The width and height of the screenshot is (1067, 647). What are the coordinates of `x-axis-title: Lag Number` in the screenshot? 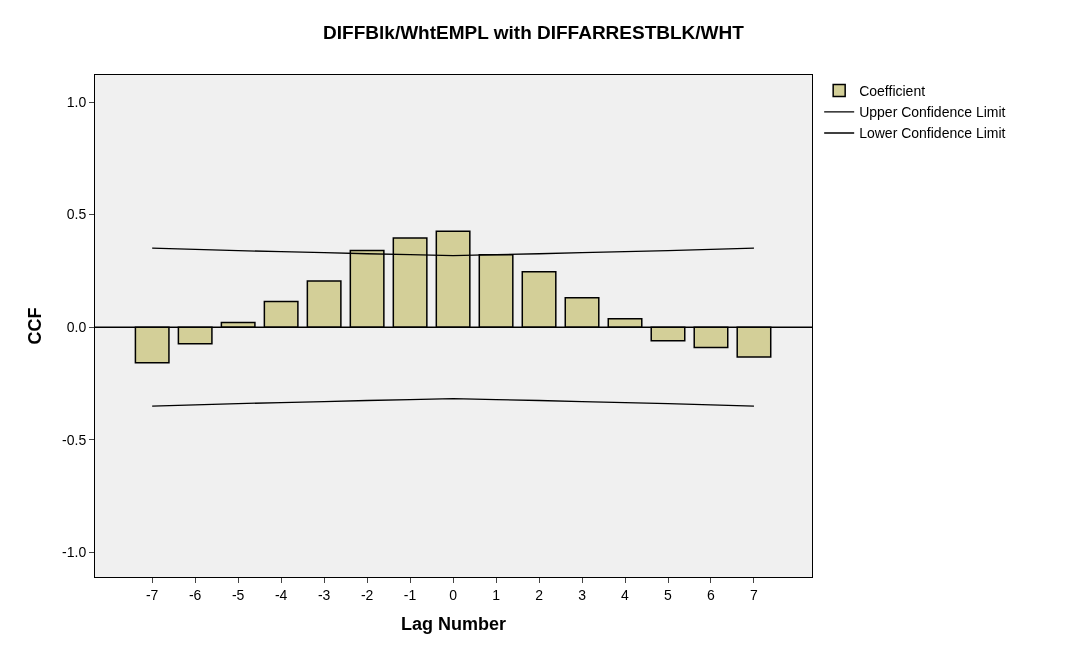 It's located at (453, 623).